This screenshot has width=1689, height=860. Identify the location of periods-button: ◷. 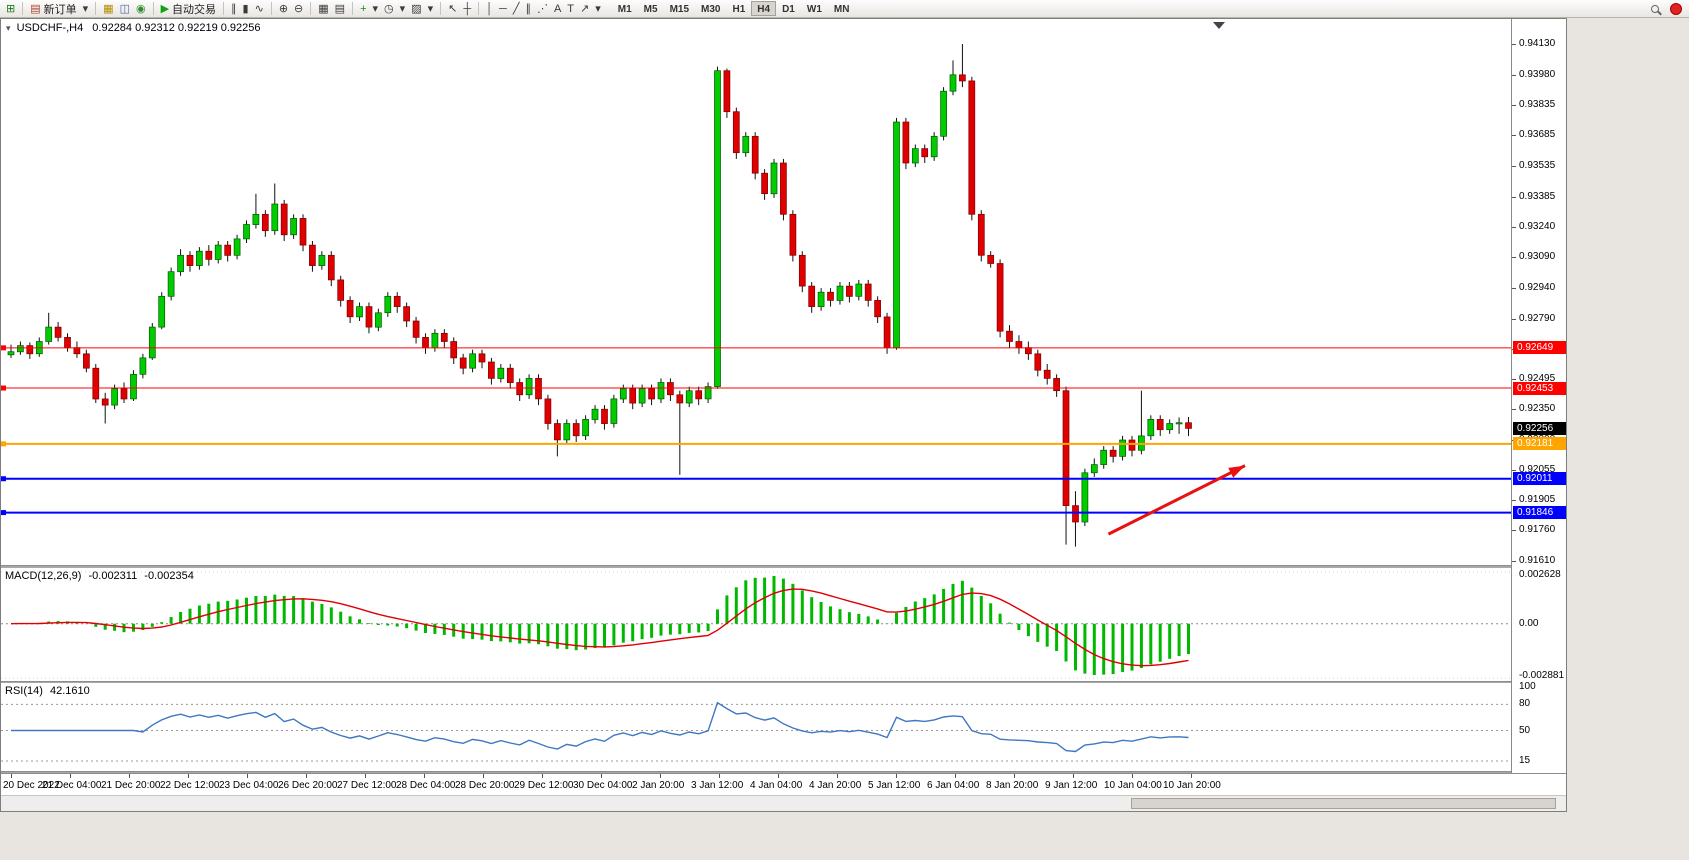
(389, 9).